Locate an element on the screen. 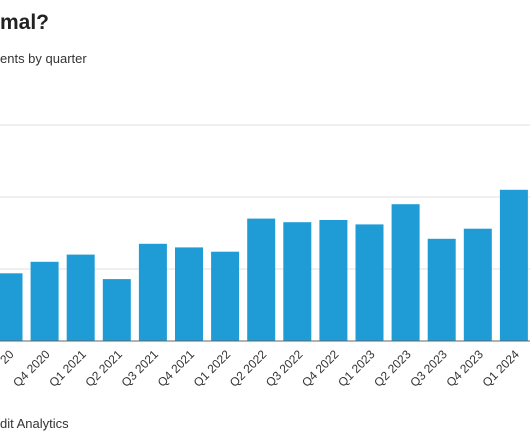 The image size is (530, 442). x-tick-label: Q4 2022 is located at coordinates (320, 368).